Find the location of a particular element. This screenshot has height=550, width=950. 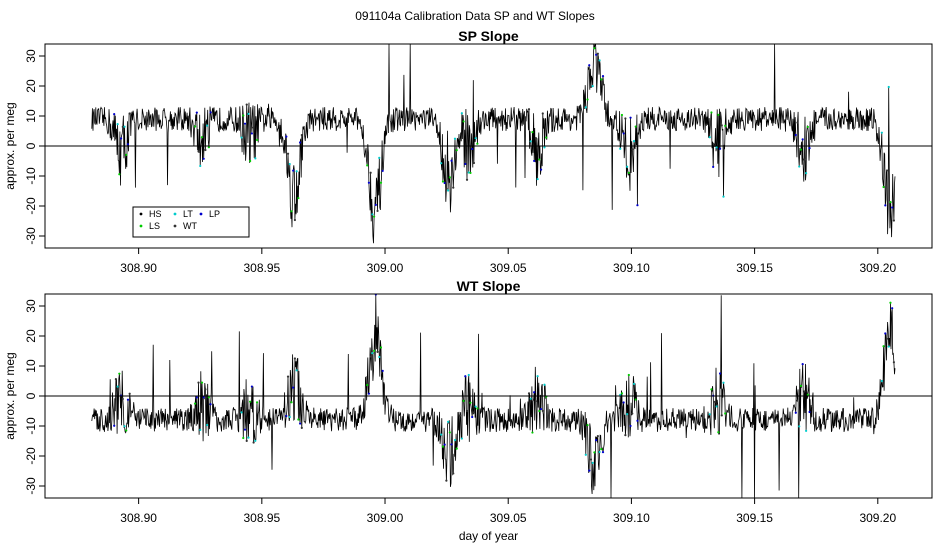

legend-label: HS is located at coordinates (155, 214).